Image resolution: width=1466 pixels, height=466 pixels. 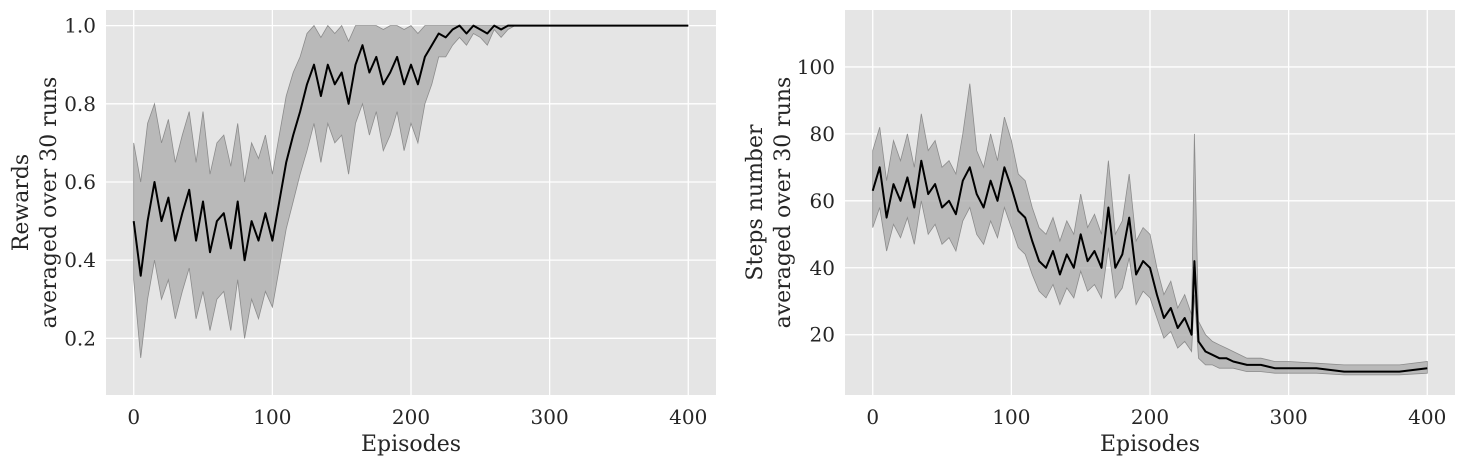 What do you see at coordinates (80, 182) in the screenshot?
I see `y-tick-label: 0.6` at bounding box center [80, 182].